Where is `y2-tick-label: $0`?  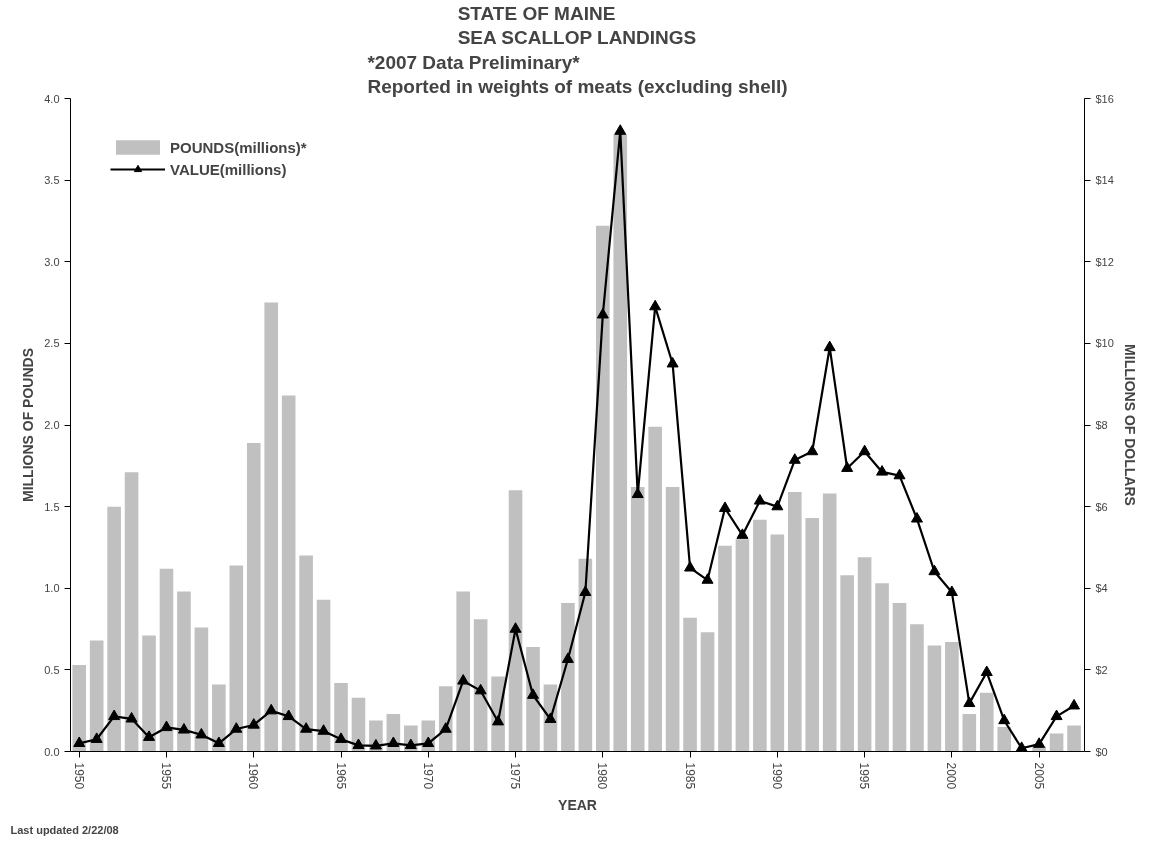 y2-tick-label: $0 is located at coordinates (1101, 751).